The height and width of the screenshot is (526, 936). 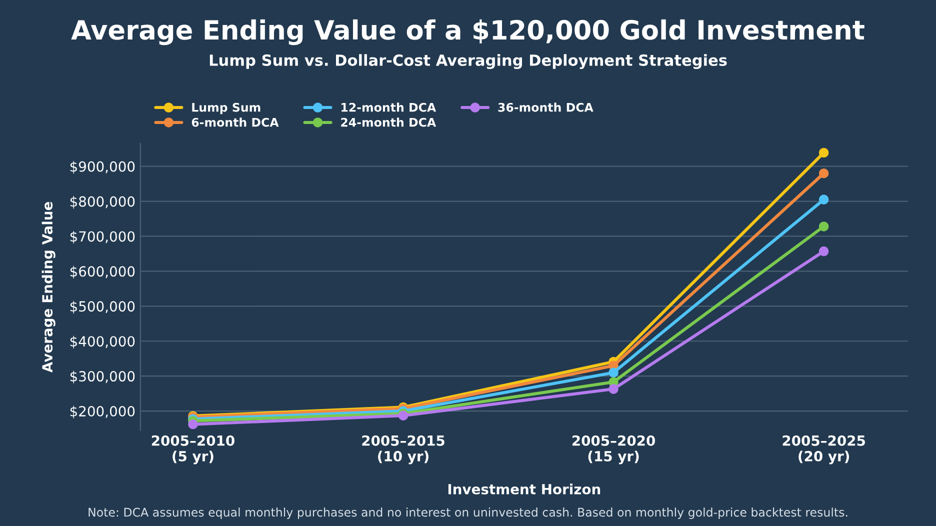 I want to click on chart-title: Average Ending Value of a $120,000 Gold Investment, so click(x=467, y=32).